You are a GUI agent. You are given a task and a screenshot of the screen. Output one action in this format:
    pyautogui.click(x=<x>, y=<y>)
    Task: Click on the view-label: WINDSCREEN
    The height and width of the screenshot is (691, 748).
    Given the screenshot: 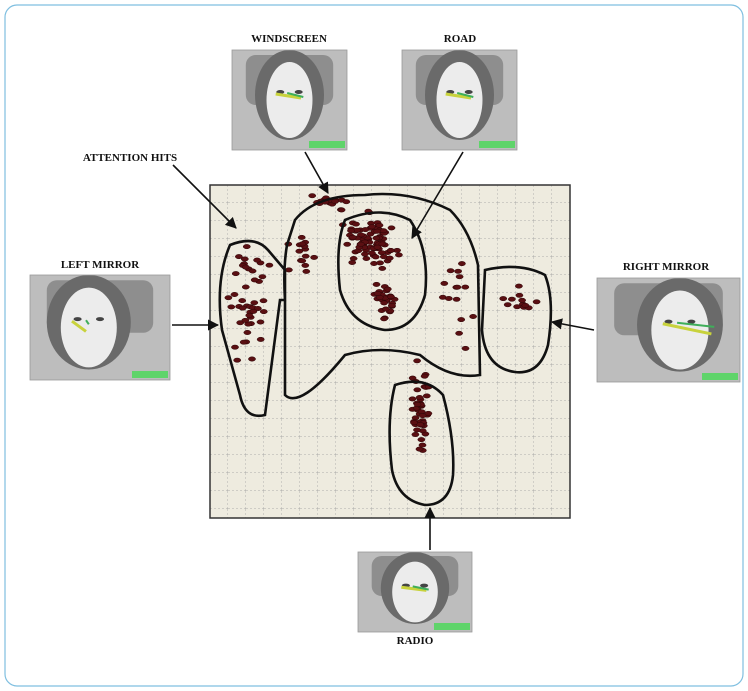 What is the action you would take?
    pyautogui.click(x=289, y=39)
    